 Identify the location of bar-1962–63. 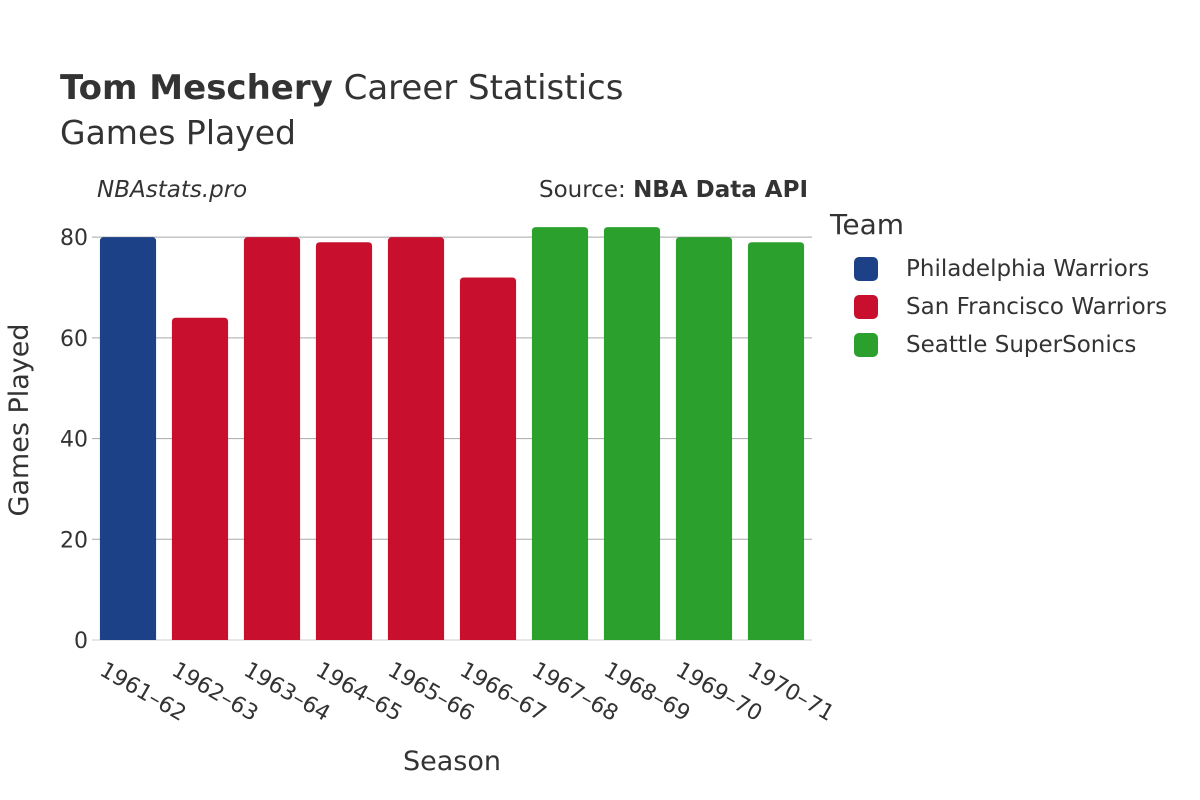
(200, 478).